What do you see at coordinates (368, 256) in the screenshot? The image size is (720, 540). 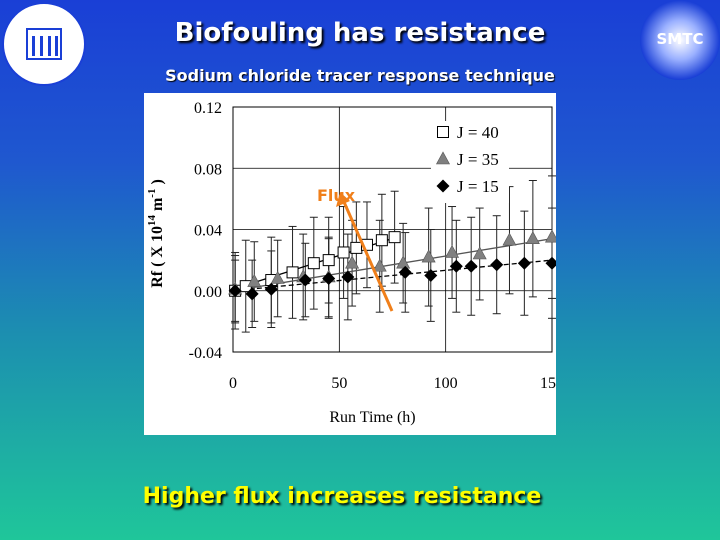 I see `flux-arrow` at bounding box center [368, 256].